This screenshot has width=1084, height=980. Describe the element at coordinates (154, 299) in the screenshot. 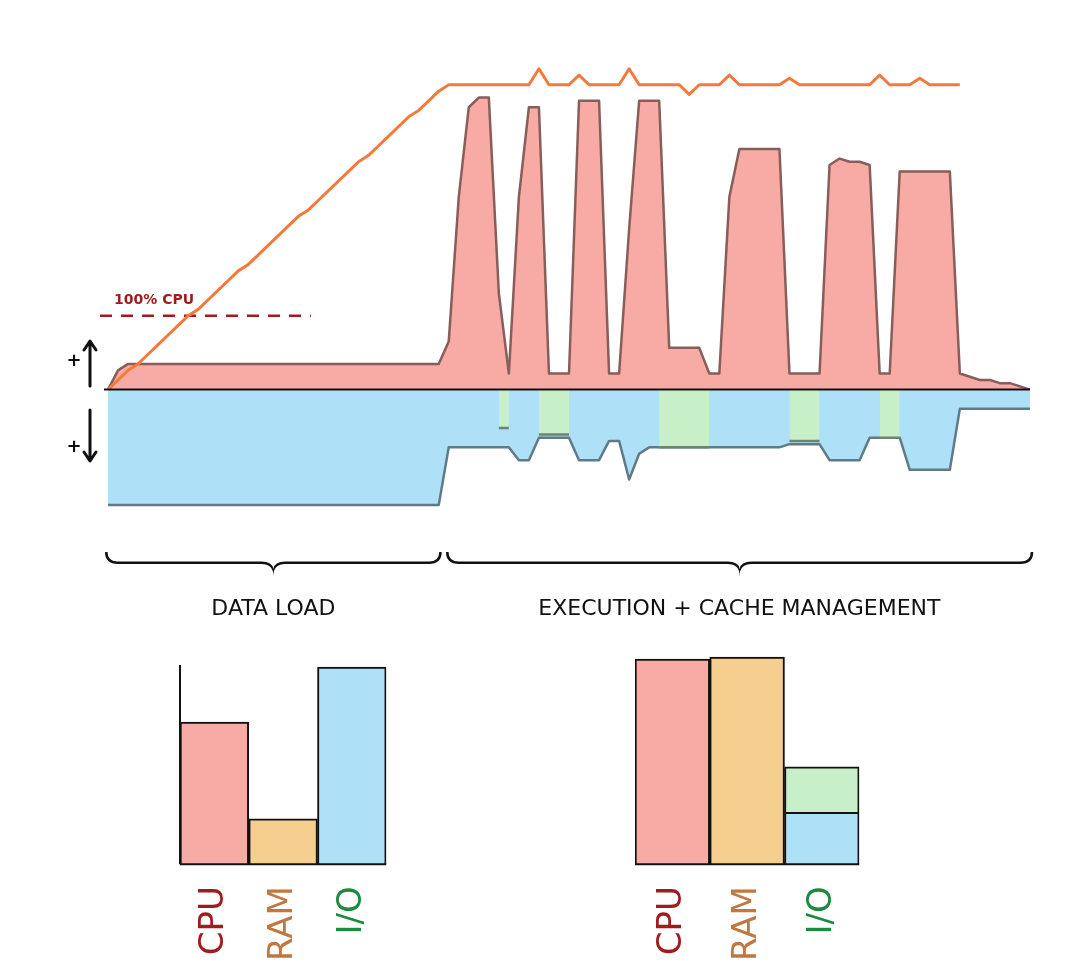

I see `ref-line-label: 100% CPU` at that location.